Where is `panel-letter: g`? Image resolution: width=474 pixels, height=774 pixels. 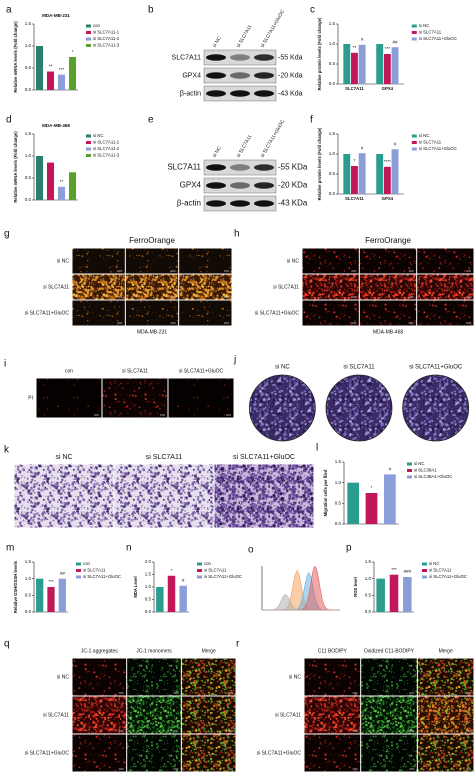 panel-letter: g is located at coordinates (7, 234).